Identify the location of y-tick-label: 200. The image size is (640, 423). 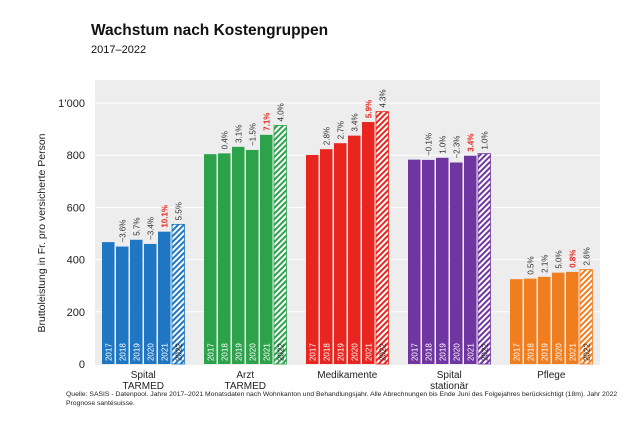
(76, 313).